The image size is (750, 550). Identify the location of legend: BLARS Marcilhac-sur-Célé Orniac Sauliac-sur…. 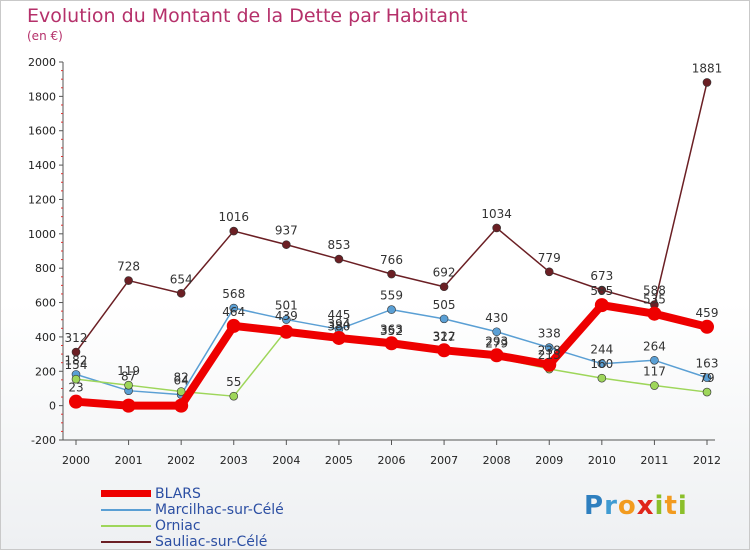
(251, 518).